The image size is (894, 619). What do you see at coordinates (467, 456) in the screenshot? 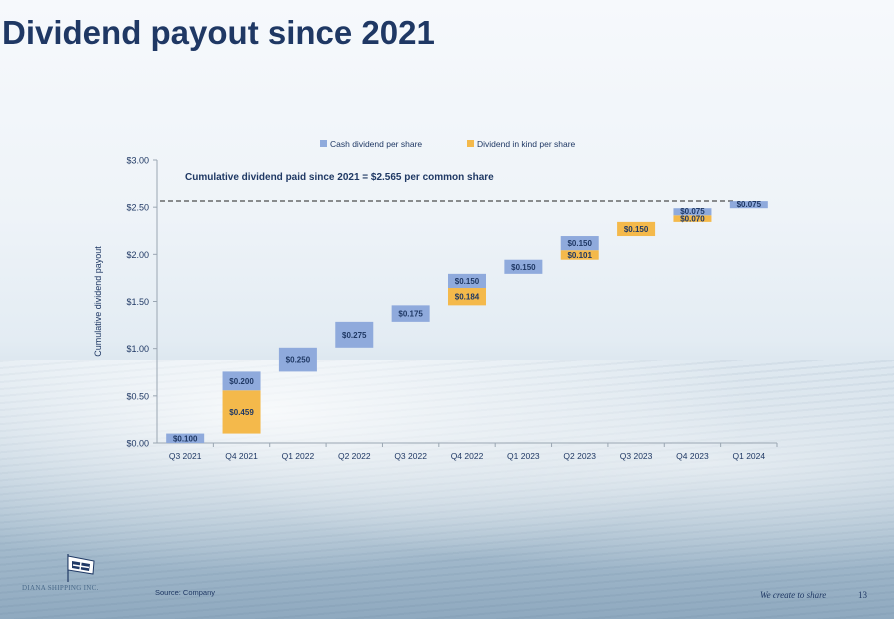
I see `x-tick-label: Q4 2022` at bounding box center [467, 456].